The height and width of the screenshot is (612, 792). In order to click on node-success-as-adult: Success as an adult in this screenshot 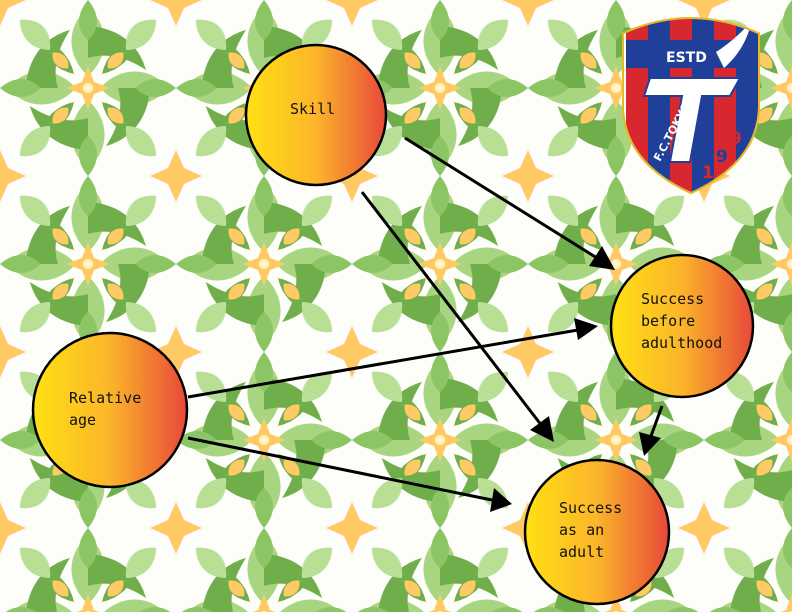, I will do `click(597, 532)`.